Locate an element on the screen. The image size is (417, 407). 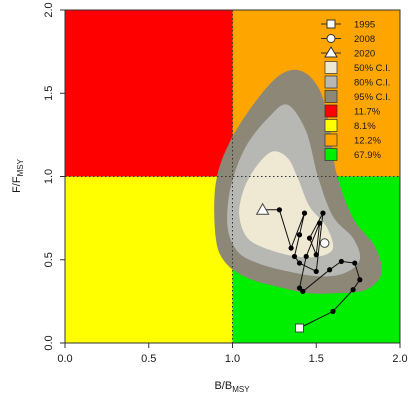
marker-2020 is located at coordinates (262, 208).